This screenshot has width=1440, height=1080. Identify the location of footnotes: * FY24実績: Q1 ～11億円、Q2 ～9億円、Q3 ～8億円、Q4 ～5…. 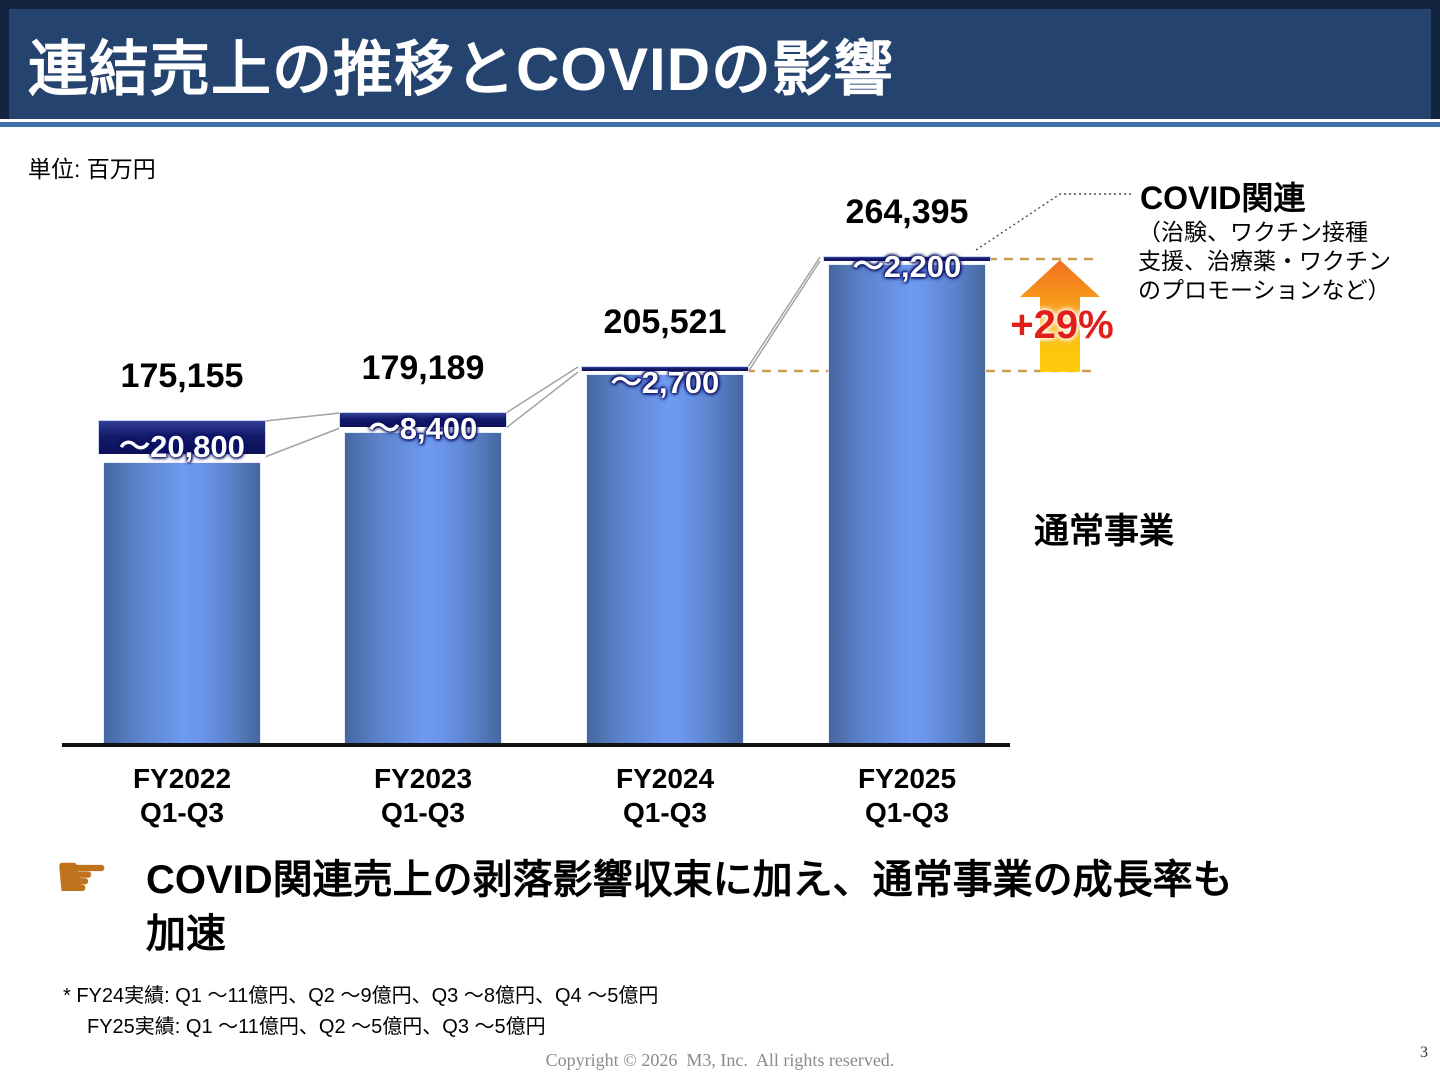
(360, 1012).